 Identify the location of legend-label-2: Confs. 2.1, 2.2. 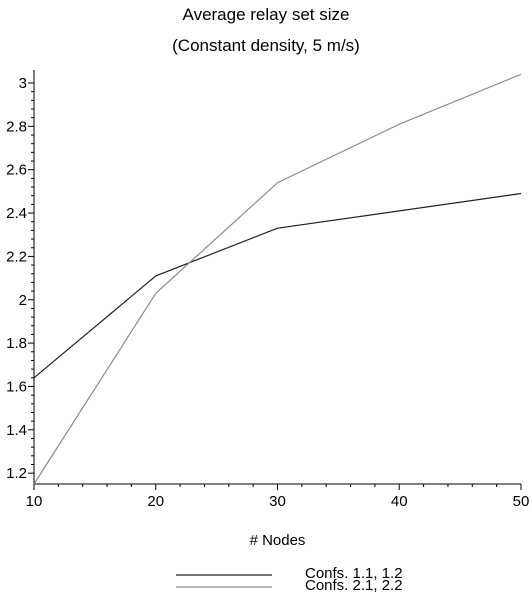
(354, 585).